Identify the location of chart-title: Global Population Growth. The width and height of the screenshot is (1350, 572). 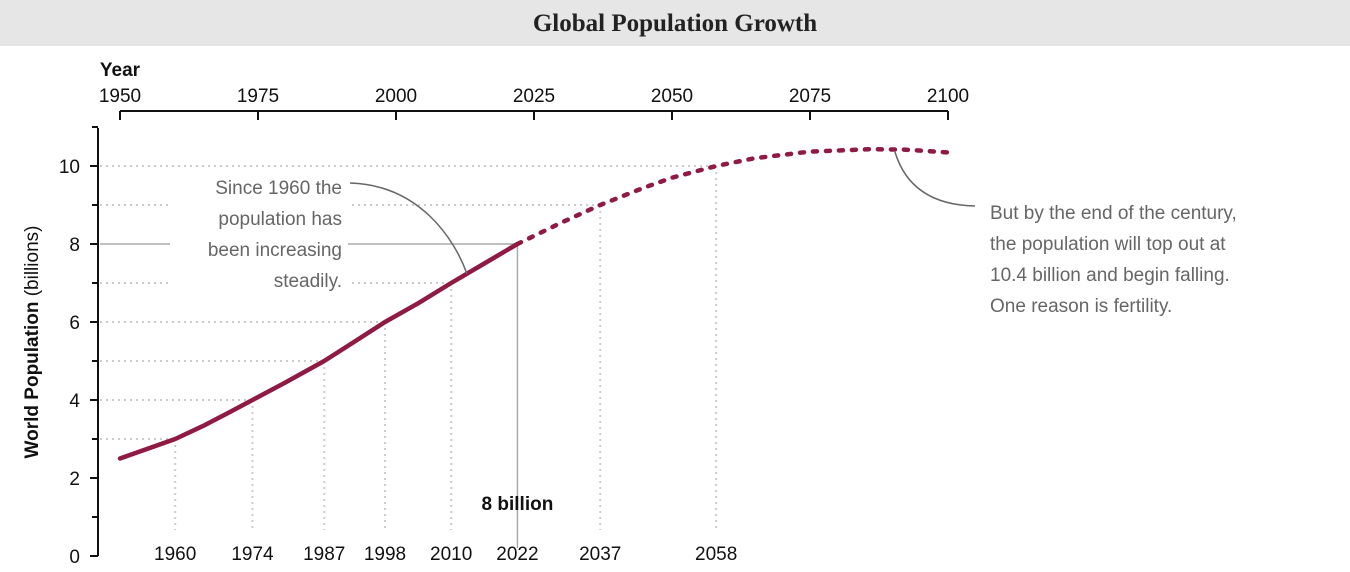
(675, 23).